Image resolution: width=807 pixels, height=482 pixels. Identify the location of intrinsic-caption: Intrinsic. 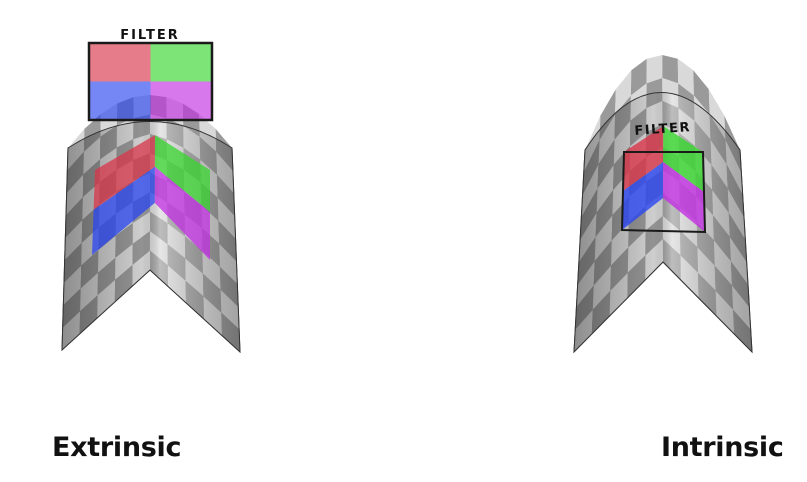
(722, 447).